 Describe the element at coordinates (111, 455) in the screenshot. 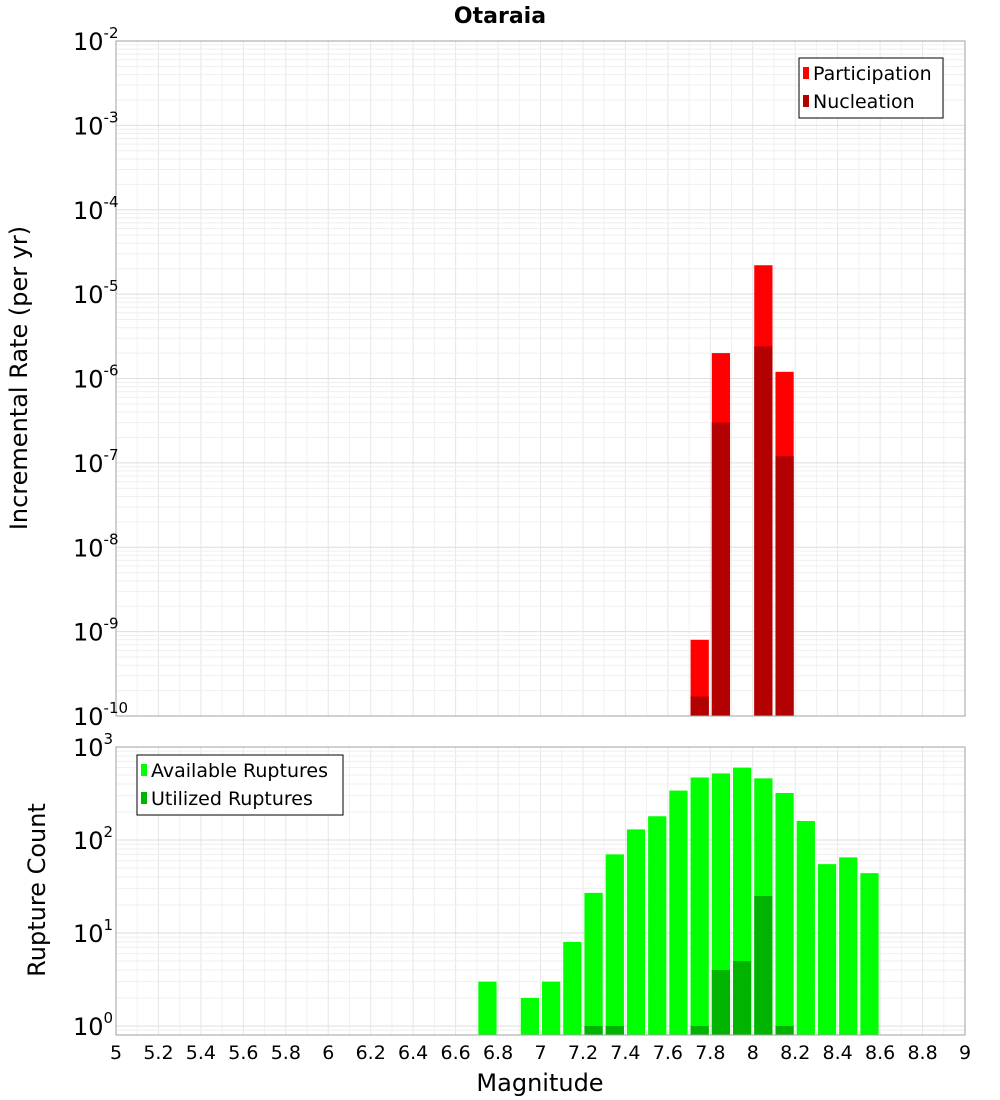

I see `y-tick-exponent: -7` at that location.